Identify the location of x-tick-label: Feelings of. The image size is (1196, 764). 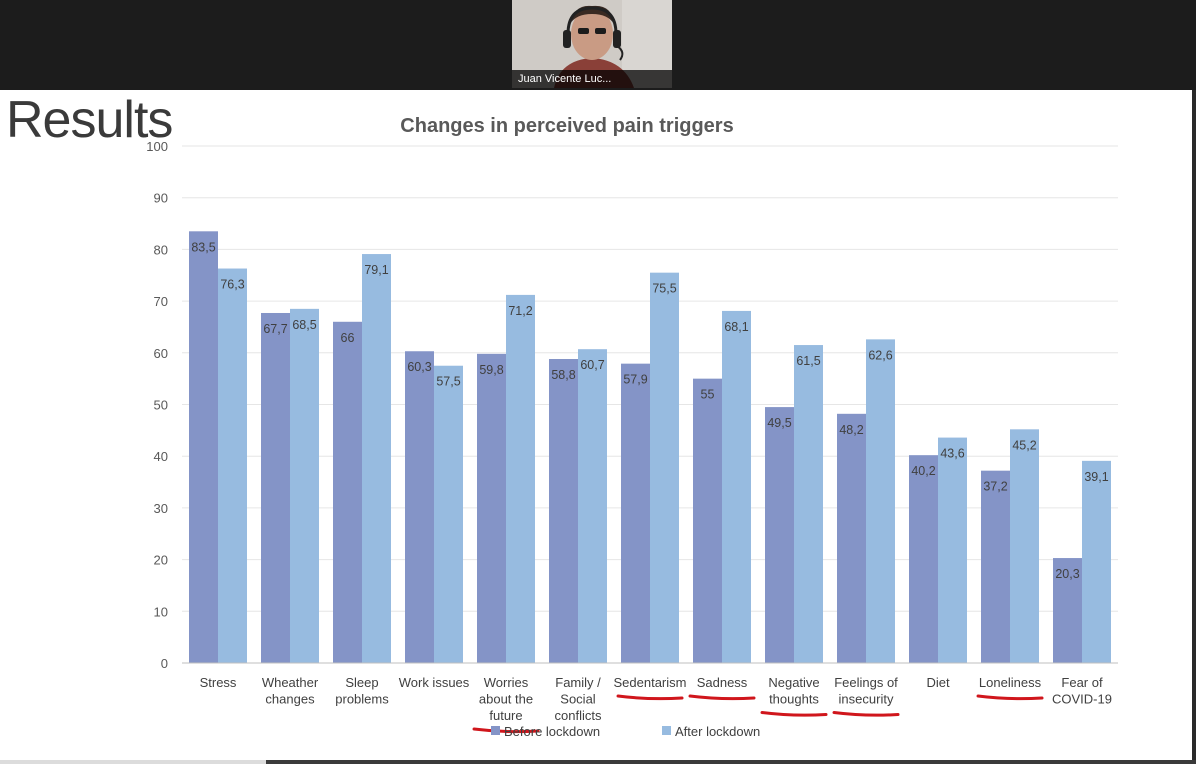
(866, 682).